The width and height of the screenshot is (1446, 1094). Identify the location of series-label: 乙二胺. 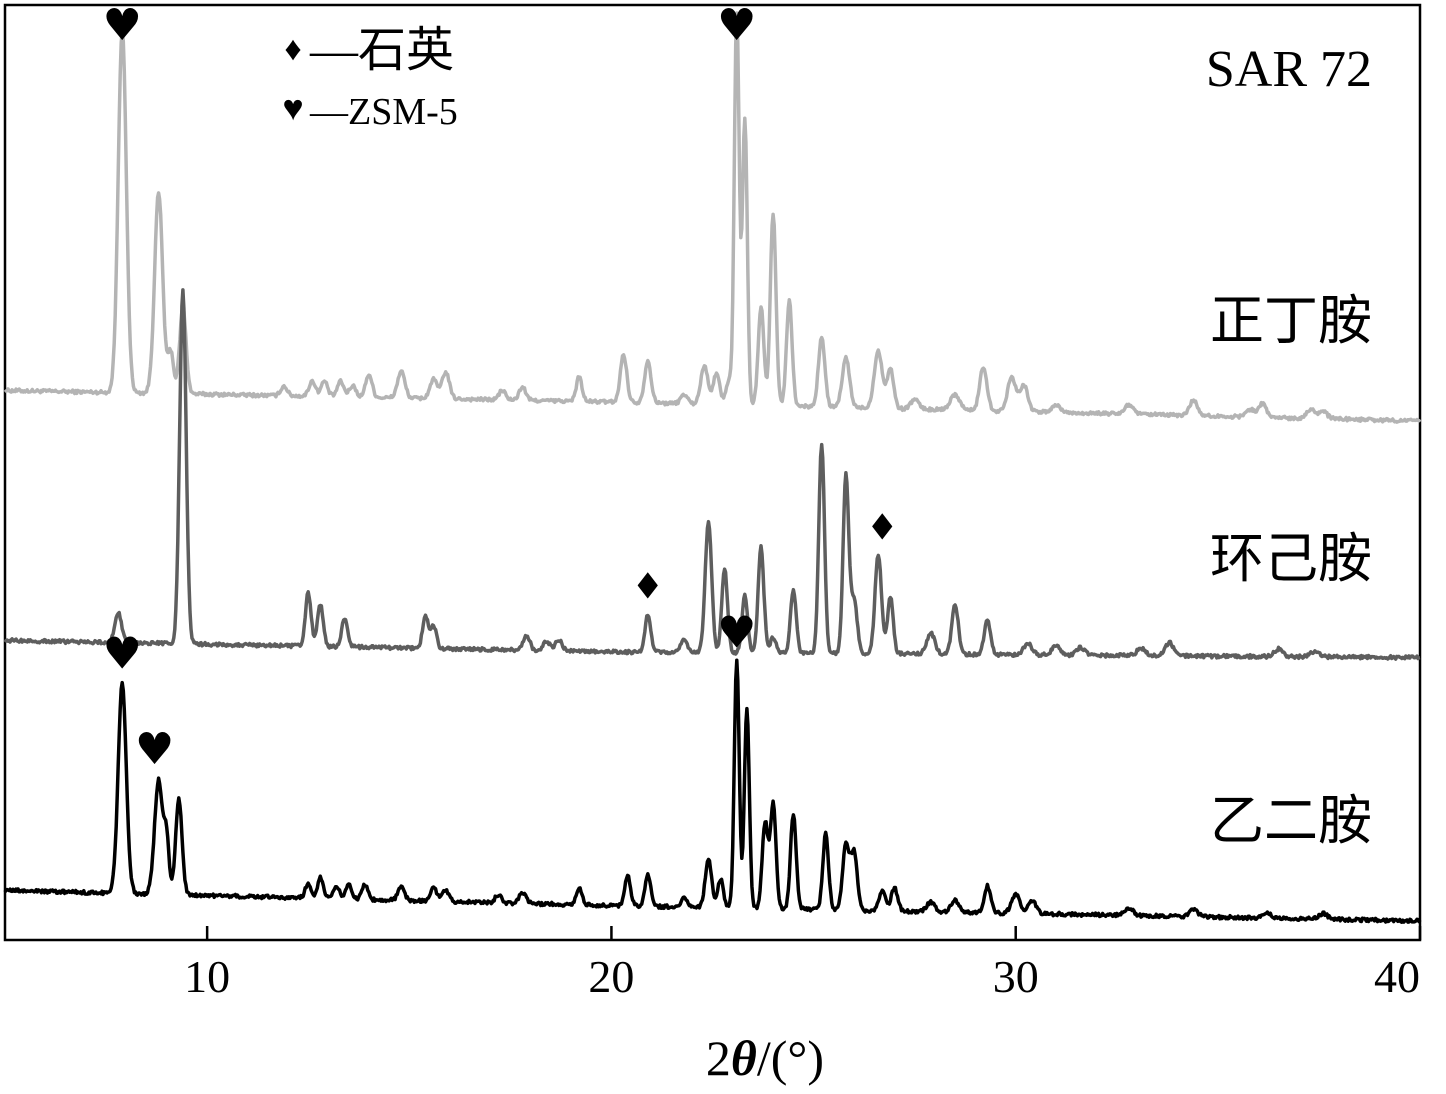
(1291, 820).